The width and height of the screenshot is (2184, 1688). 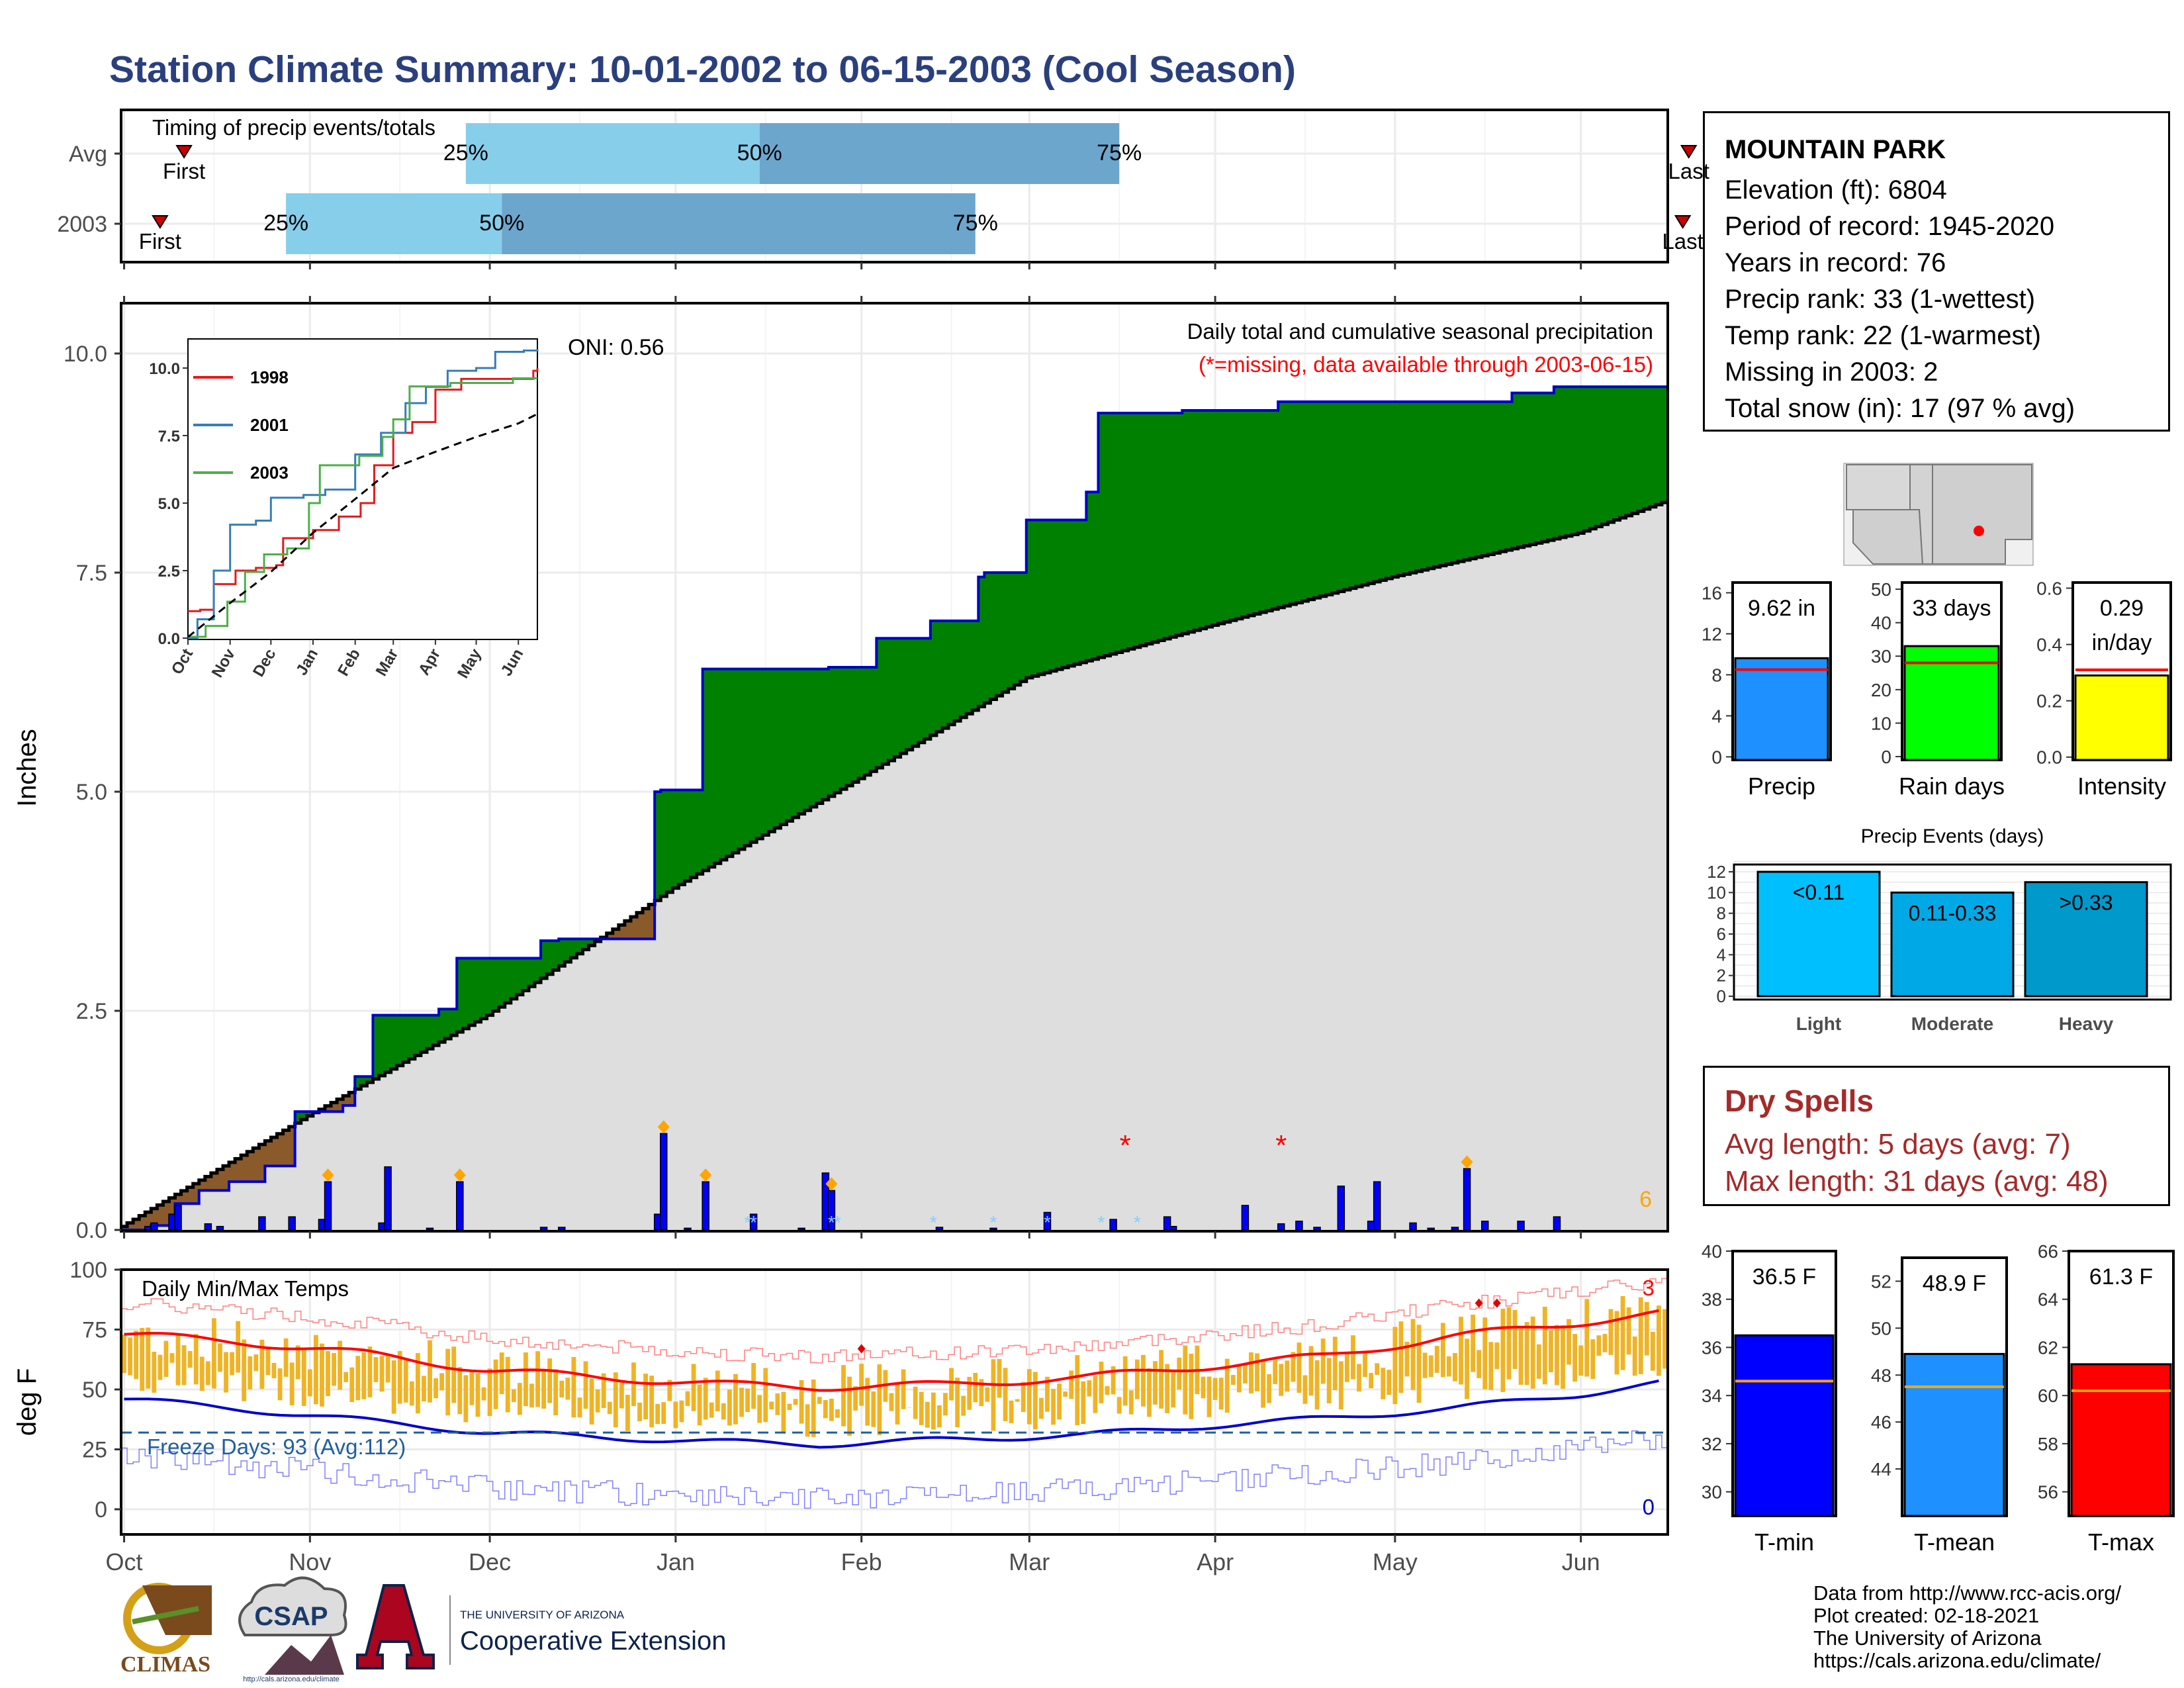 What do you see at coordinates (1818, 934) in the screenshot?
I see `event-bar` at bounding box center [1818, 934].